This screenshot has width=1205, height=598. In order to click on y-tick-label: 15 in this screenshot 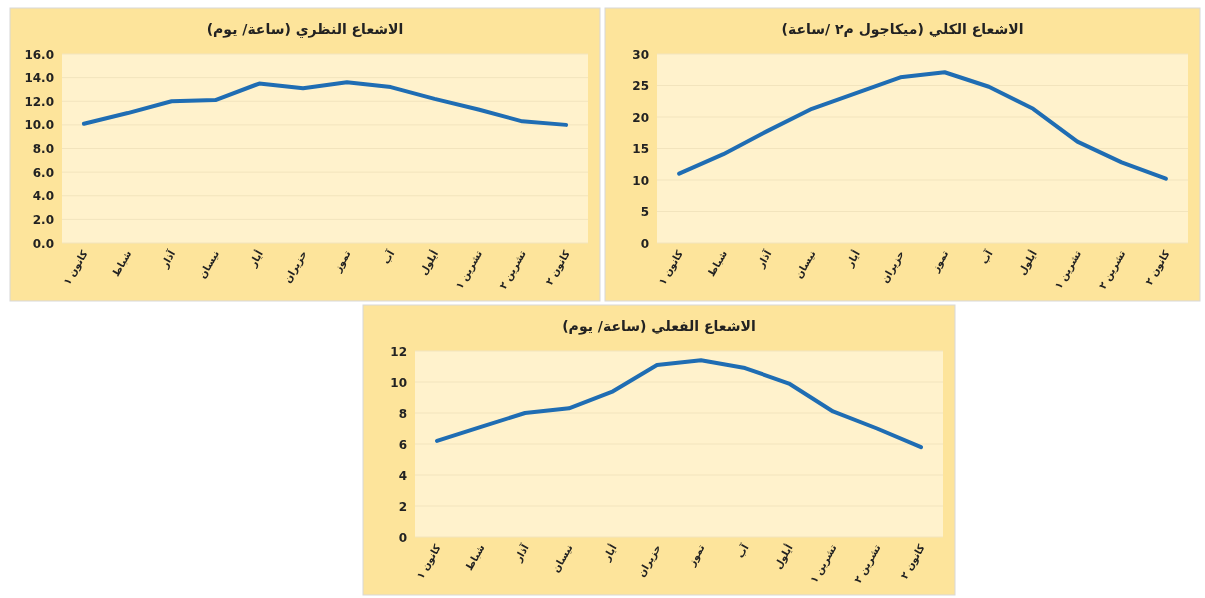, I will do `click(640, 149)`.